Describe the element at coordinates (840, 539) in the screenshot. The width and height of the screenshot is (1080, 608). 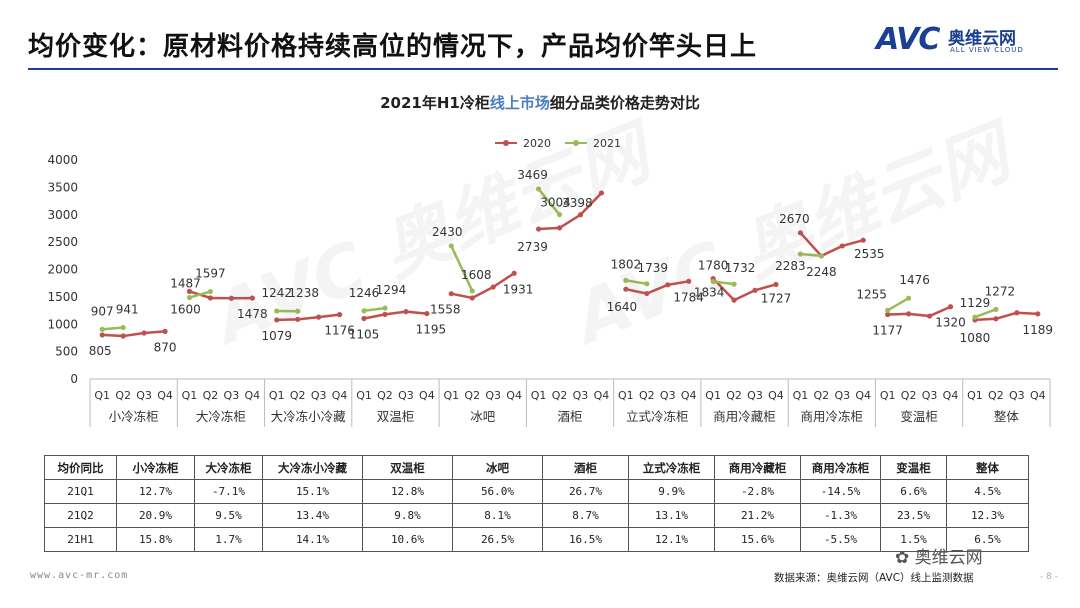
I see `table-cell: -5.5%` at that location.